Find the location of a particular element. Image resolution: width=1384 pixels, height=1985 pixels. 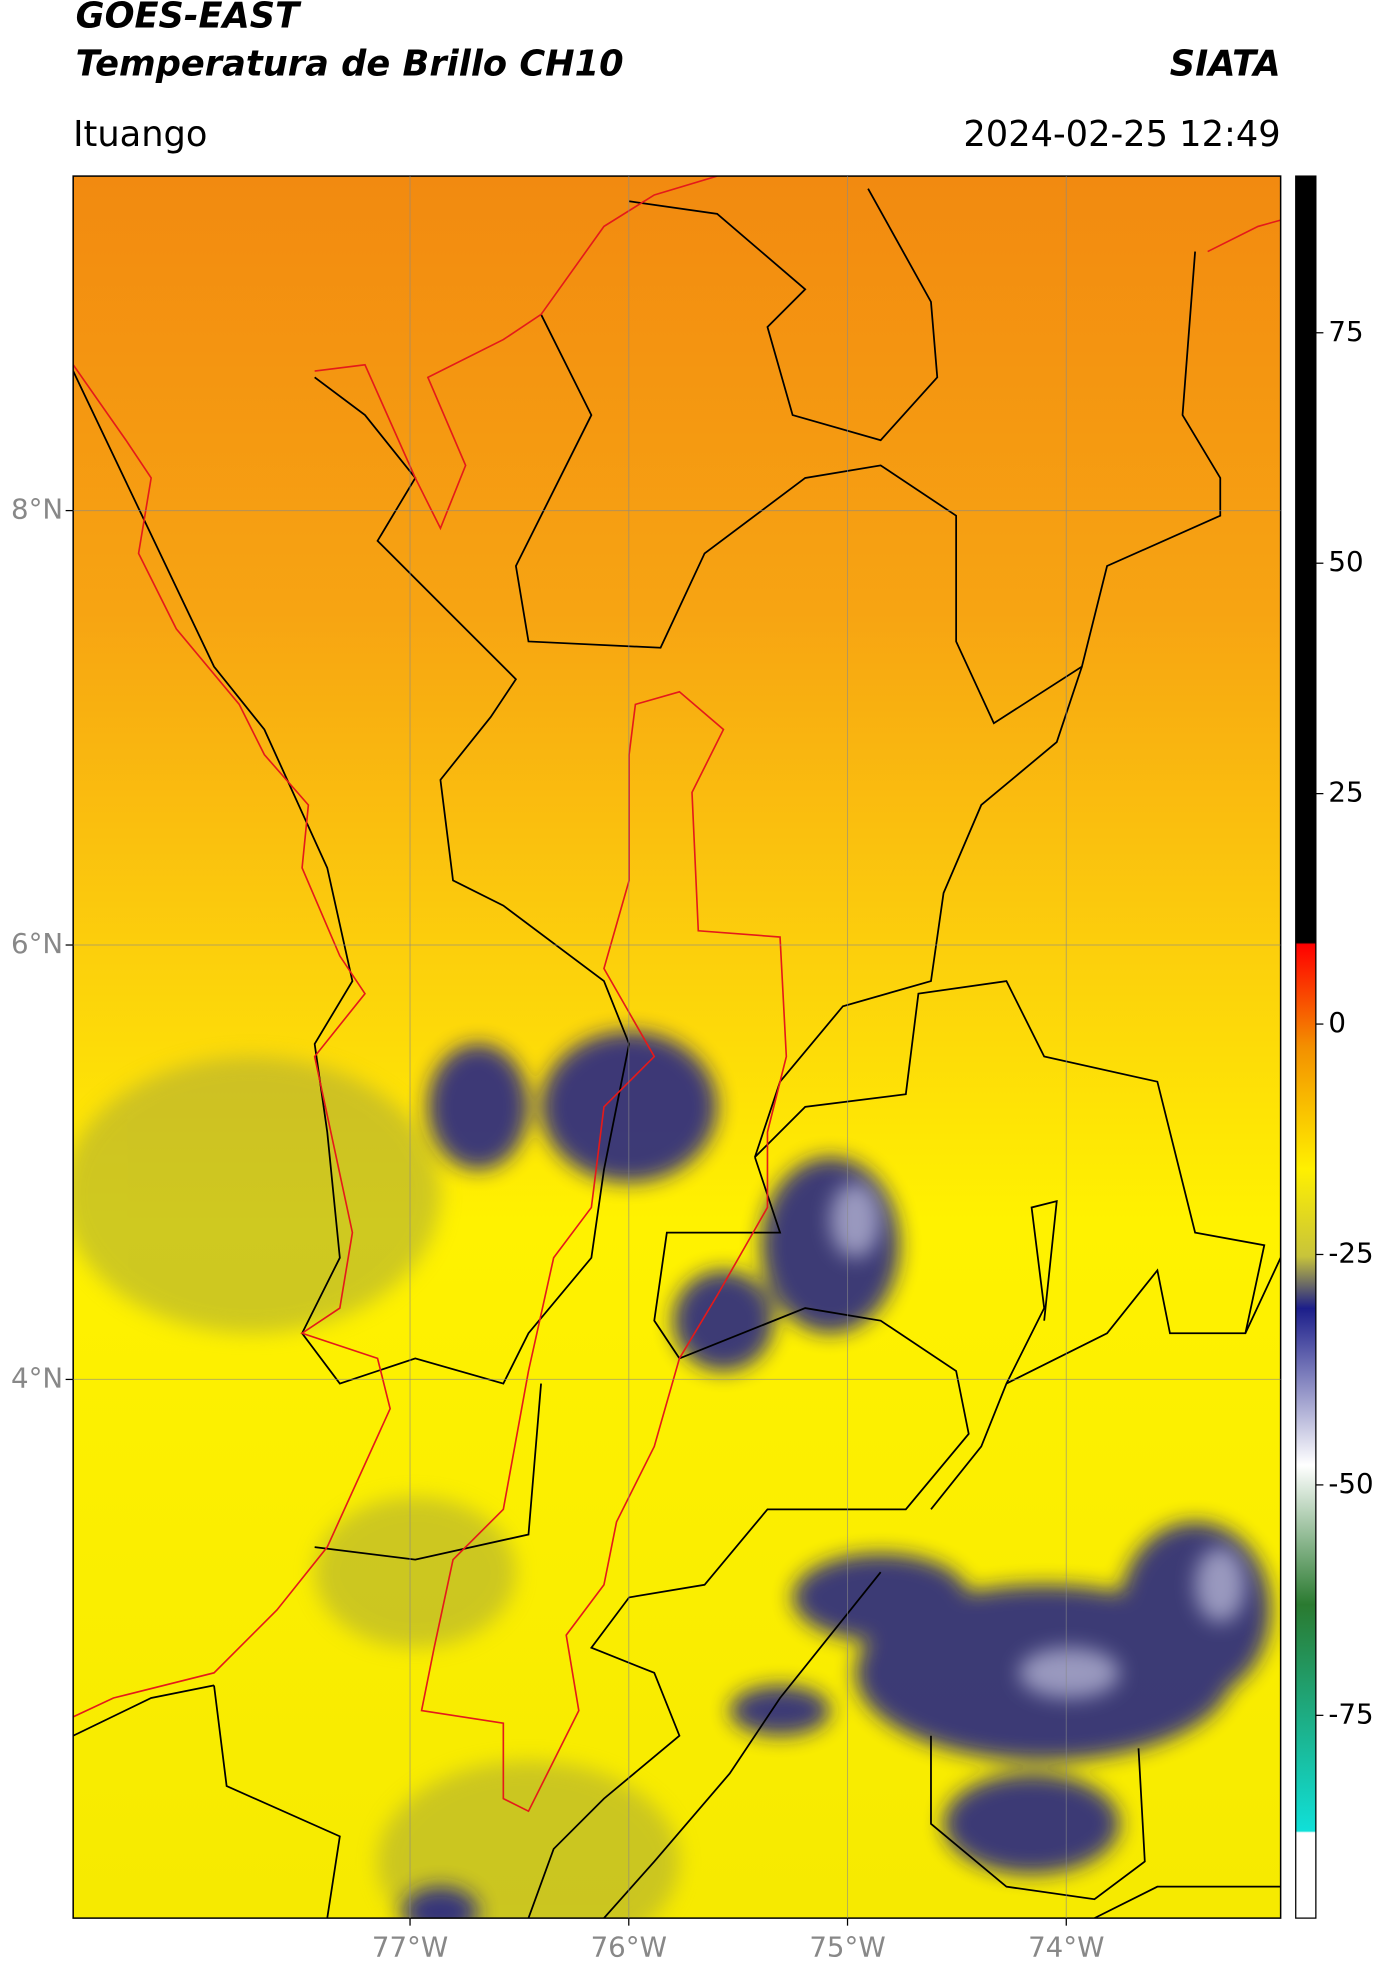

lon-tick-label: 76°W is located at coordinates (629, 1946).